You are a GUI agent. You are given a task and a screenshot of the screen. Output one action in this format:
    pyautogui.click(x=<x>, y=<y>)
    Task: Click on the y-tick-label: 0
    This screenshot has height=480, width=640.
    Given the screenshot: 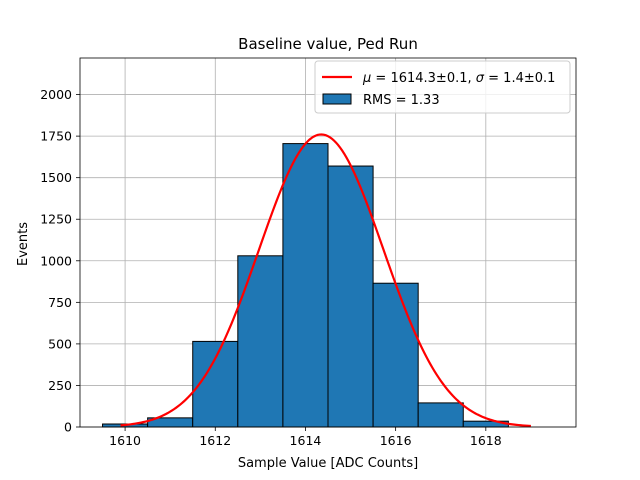 What is the action you would take?
    pyautogui.click(x=68, y=427)
    